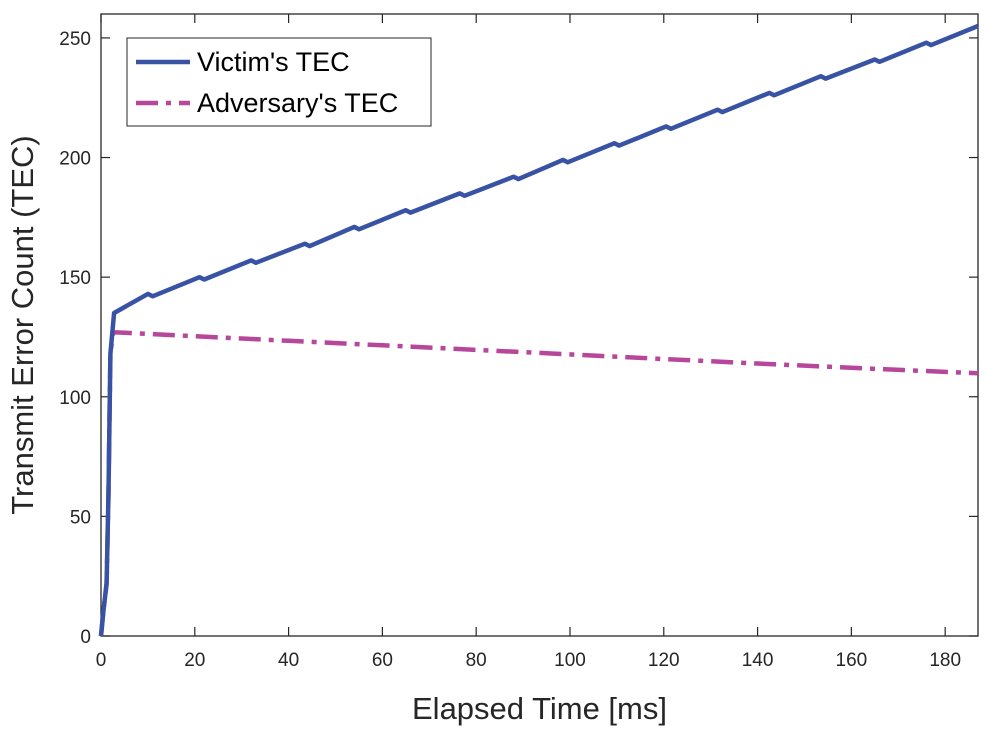 The width and height of the screenshot is (984, 732). What do you see at coordinates (85, 637) in the screenshot?
I see `y-tick-label: 0` at bounding box center [85, 637].